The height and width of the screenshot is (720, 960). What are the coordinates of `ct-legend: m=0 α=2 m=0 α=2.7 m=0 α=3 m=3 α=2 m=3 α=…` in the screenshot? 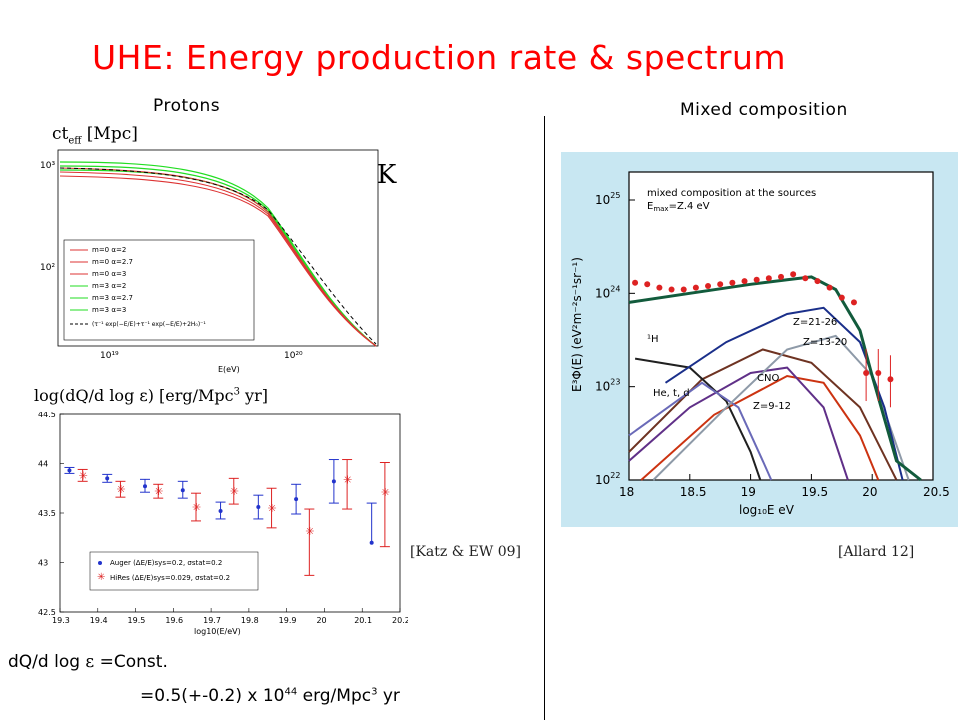 It's located at (138, 287).